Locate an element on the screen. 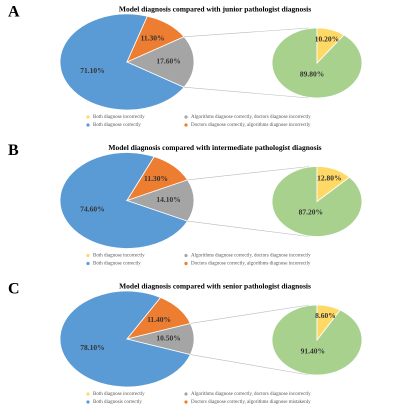  data-label: 10.20% is located at coordinates (327, 38).